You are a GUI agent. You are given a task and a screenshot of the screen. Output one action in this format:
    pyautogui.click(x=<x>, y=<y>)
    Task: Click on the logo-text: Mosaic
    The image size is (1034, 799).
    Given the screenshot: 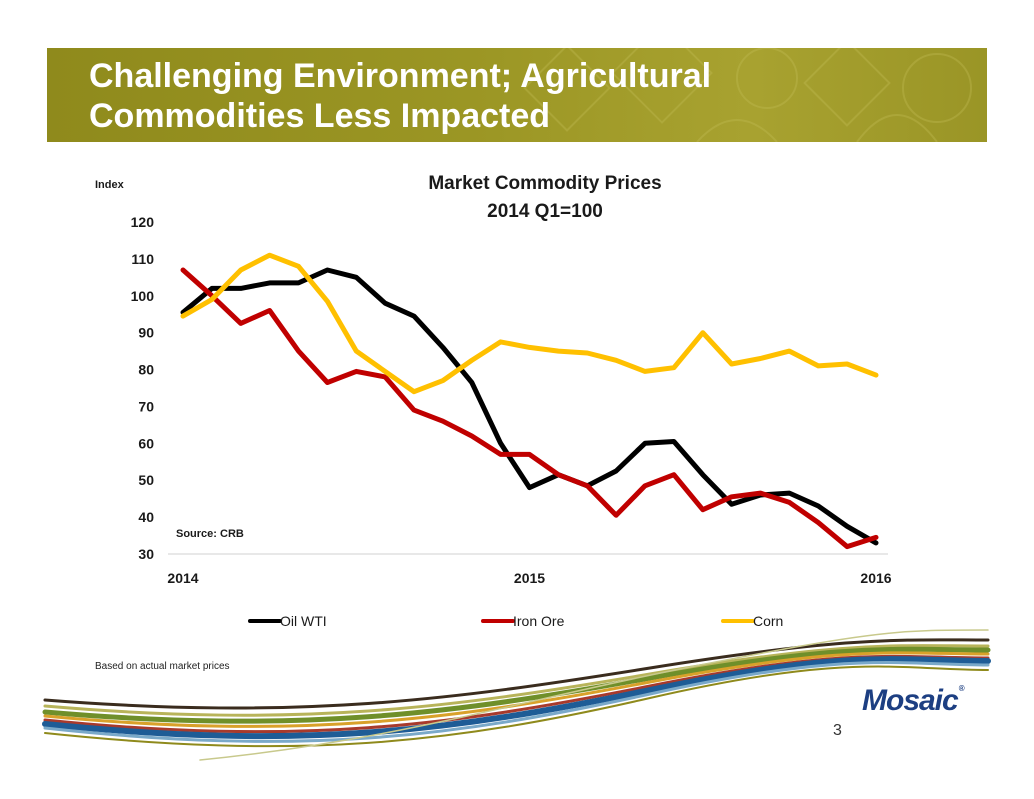 What is the action you would take?
    pyautogui.click(x=910, y=700)
    